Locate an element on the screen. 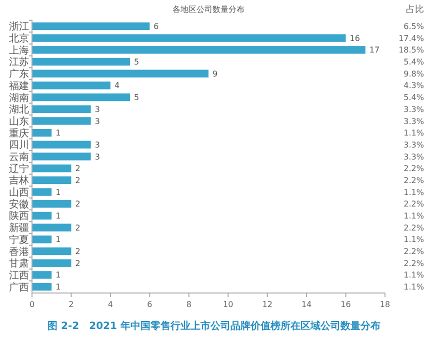  x-tick-label: 2 is located at coordinates (71, 304).